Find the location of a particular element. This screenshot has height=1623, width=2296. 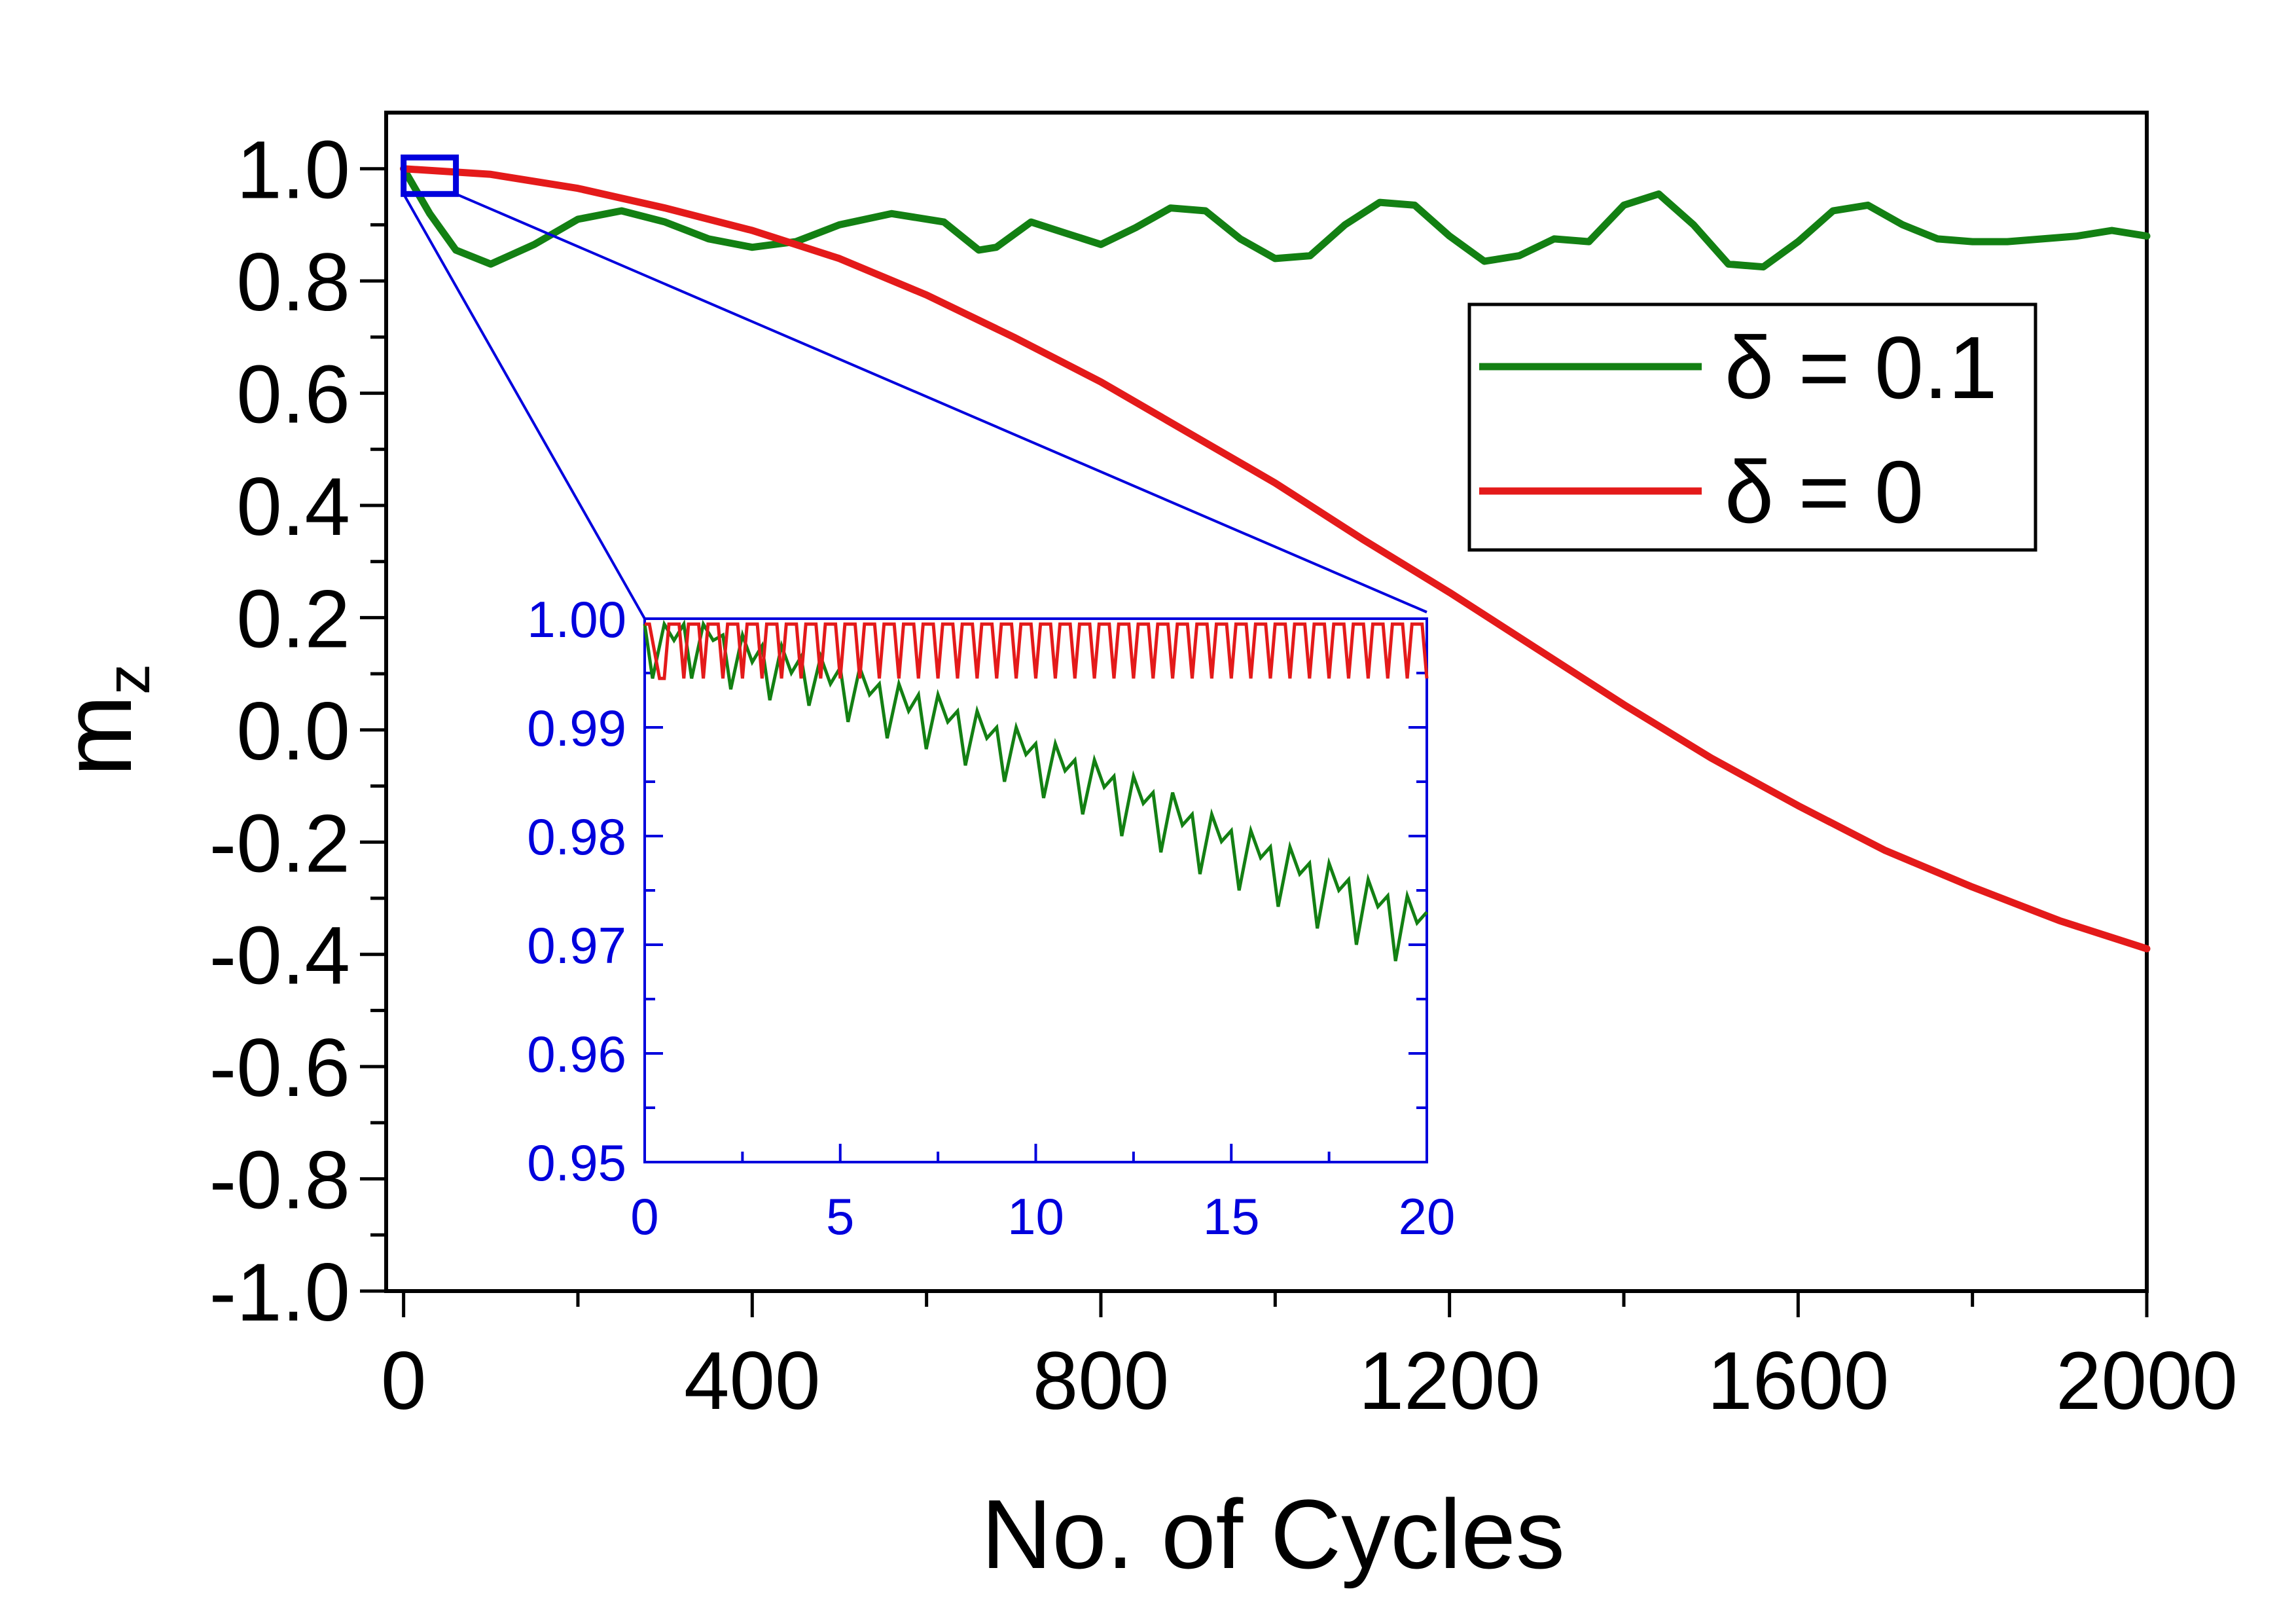

x-axis-title: No. of Cycles is located at coordinates (1273, 1534).